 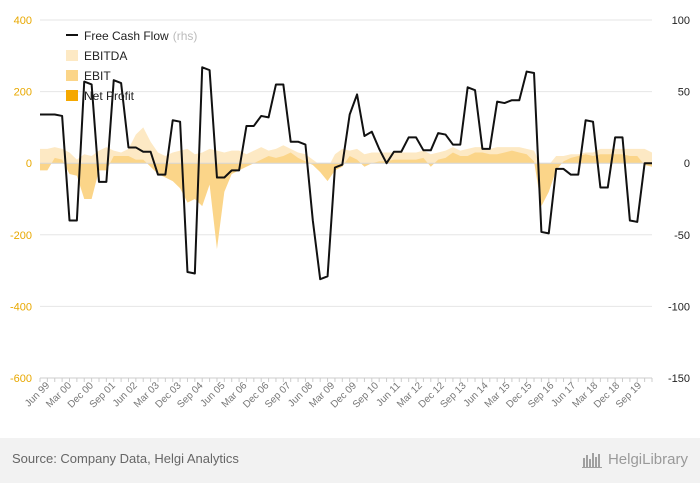 I want to click on right-tick-label: -100, so click(x=679, y=307).